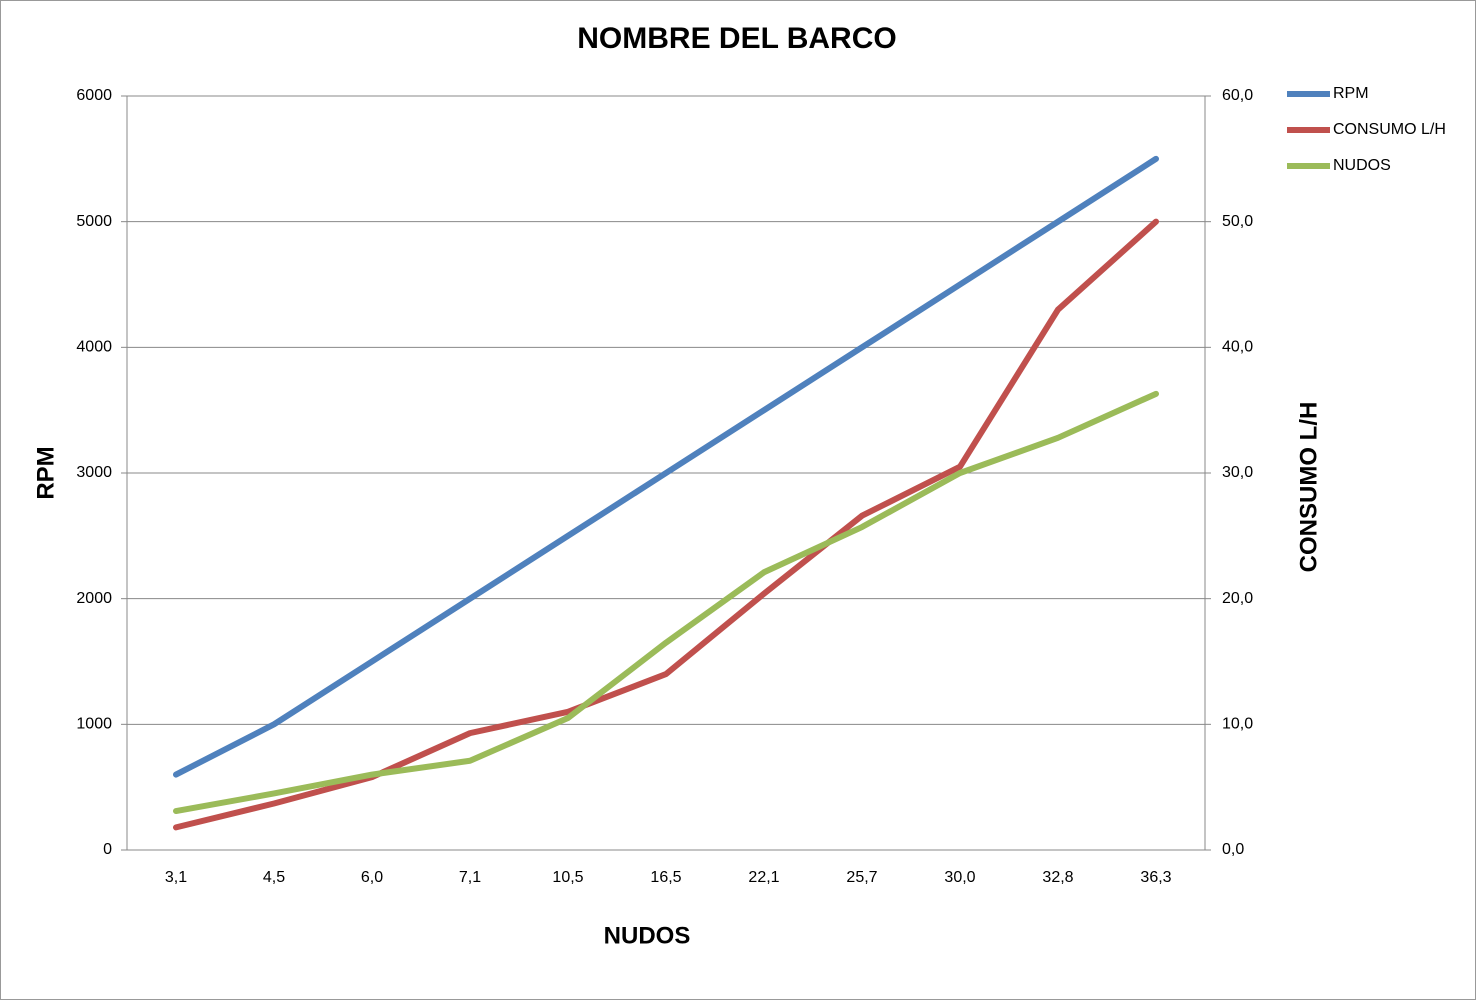 This screenshot has width=1476, height=1005. Describe the element at coordinates (1351, 93) in the screenshot. I see `legend-label: RPM` at that location.